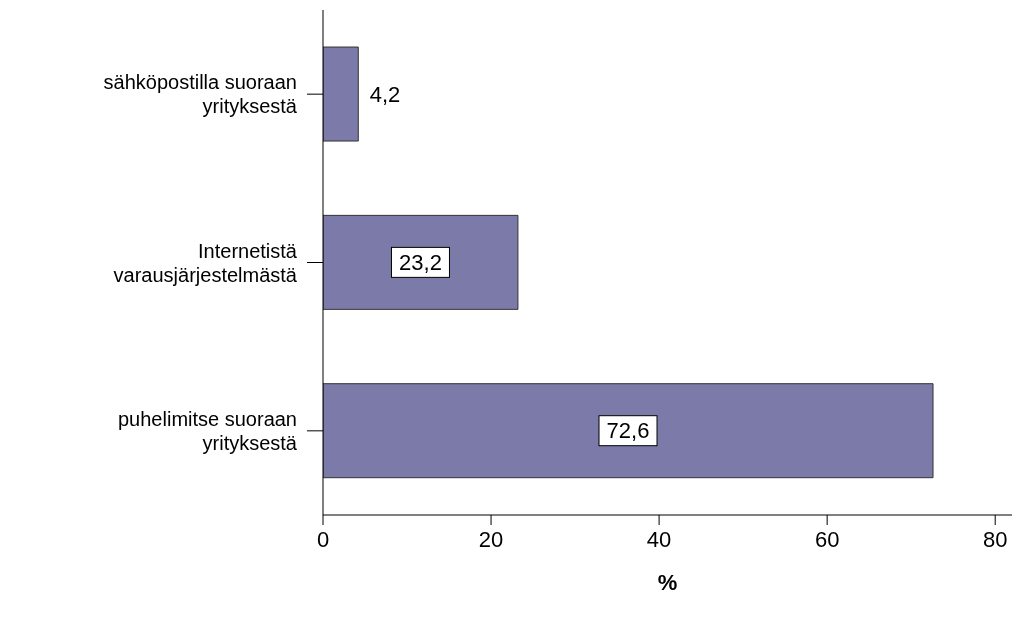  Describe the element at coordinates (200, 94) in the screenshot. I see `y-tick-label: sähköpostilla suoraan yrityksestä` at that location.